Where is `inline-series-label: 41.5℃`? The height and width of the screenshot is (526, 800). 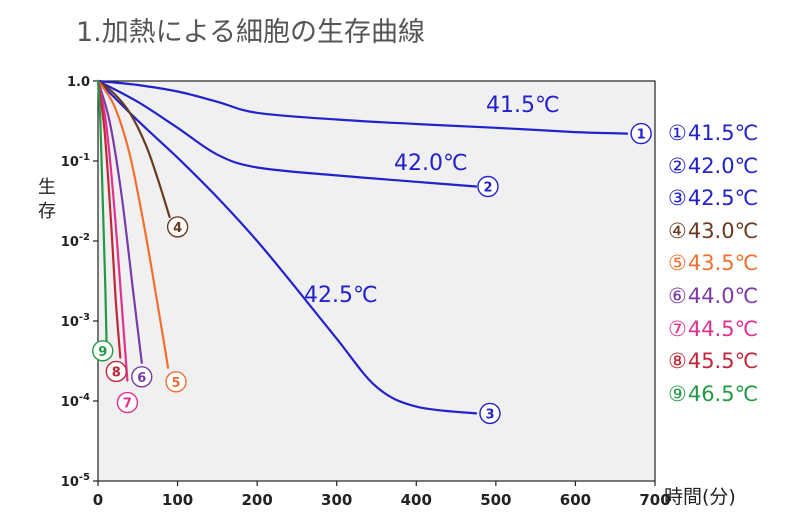
inline-series-label: 41.5℃ is located at coordinates (523, 105).